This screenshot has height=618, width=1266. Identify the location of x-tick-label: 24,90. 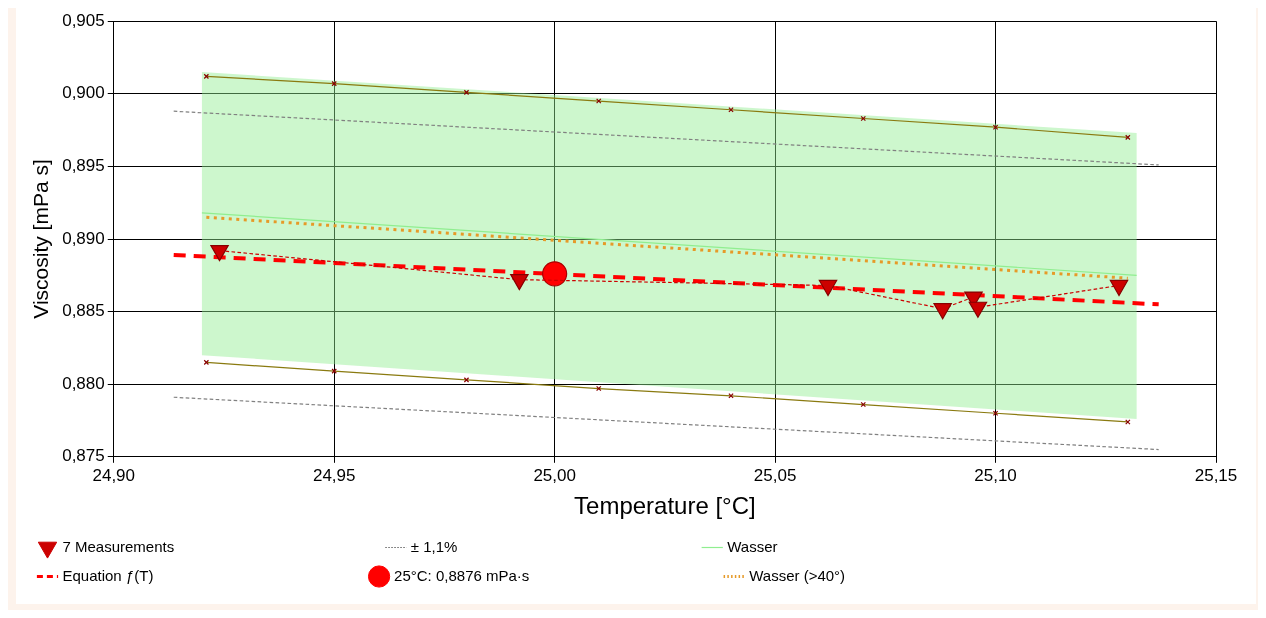
(114, 475).